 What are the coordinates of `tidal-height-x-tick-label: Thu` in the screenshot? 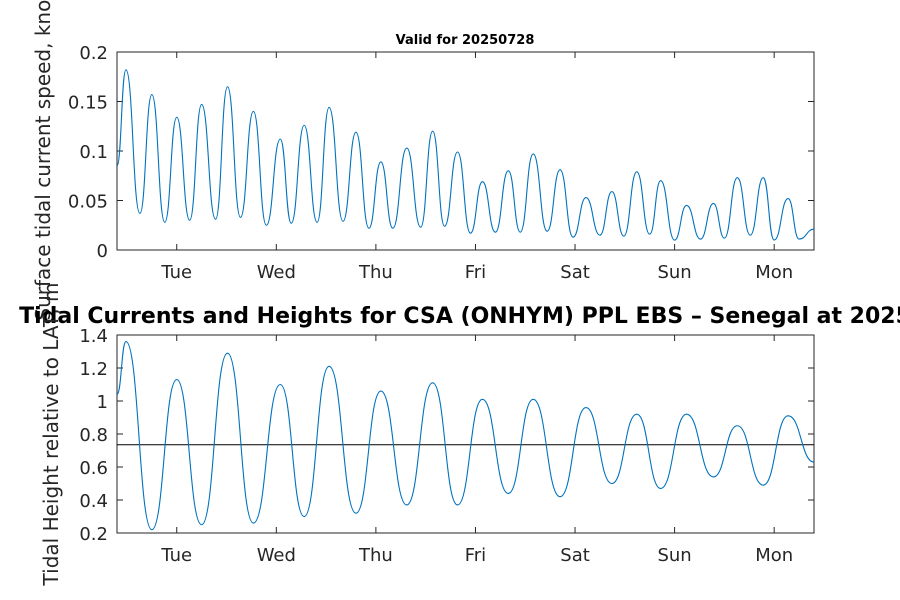 It's located at (375, 555).